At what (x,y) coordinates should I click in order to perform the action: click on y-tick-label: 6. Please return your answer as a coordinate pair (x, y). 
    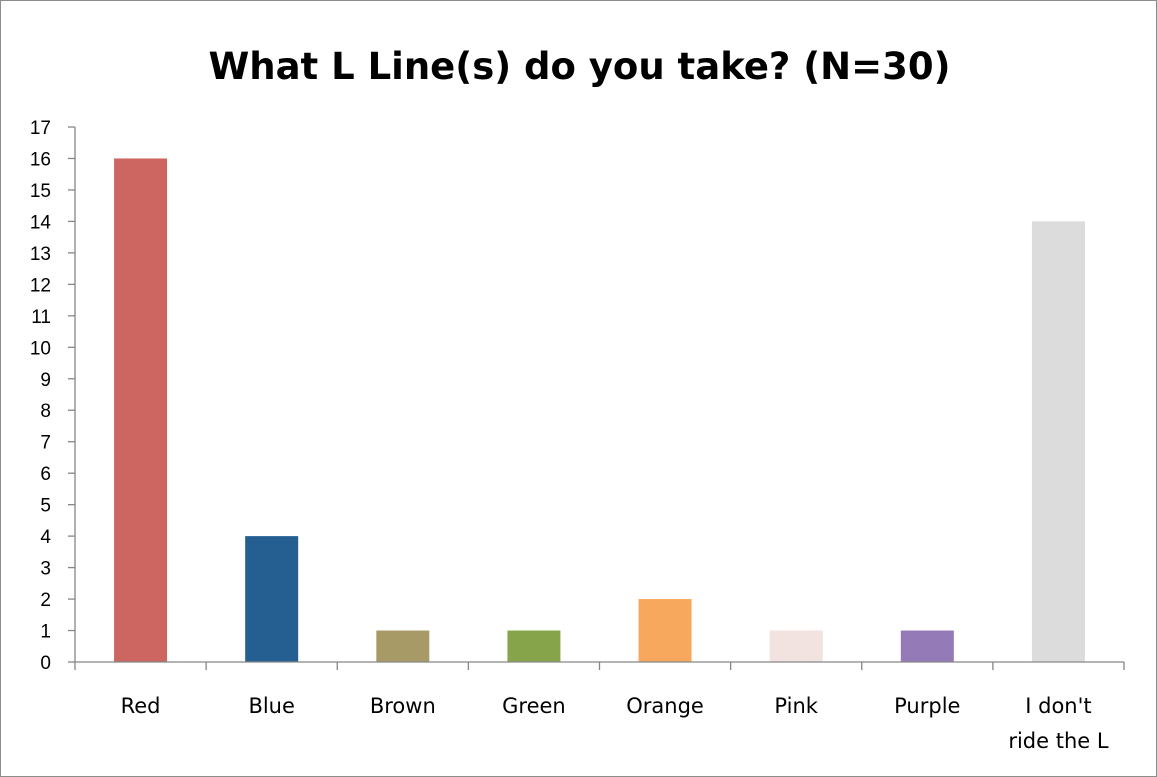
    Looking at the image, I should click on (45, 474).